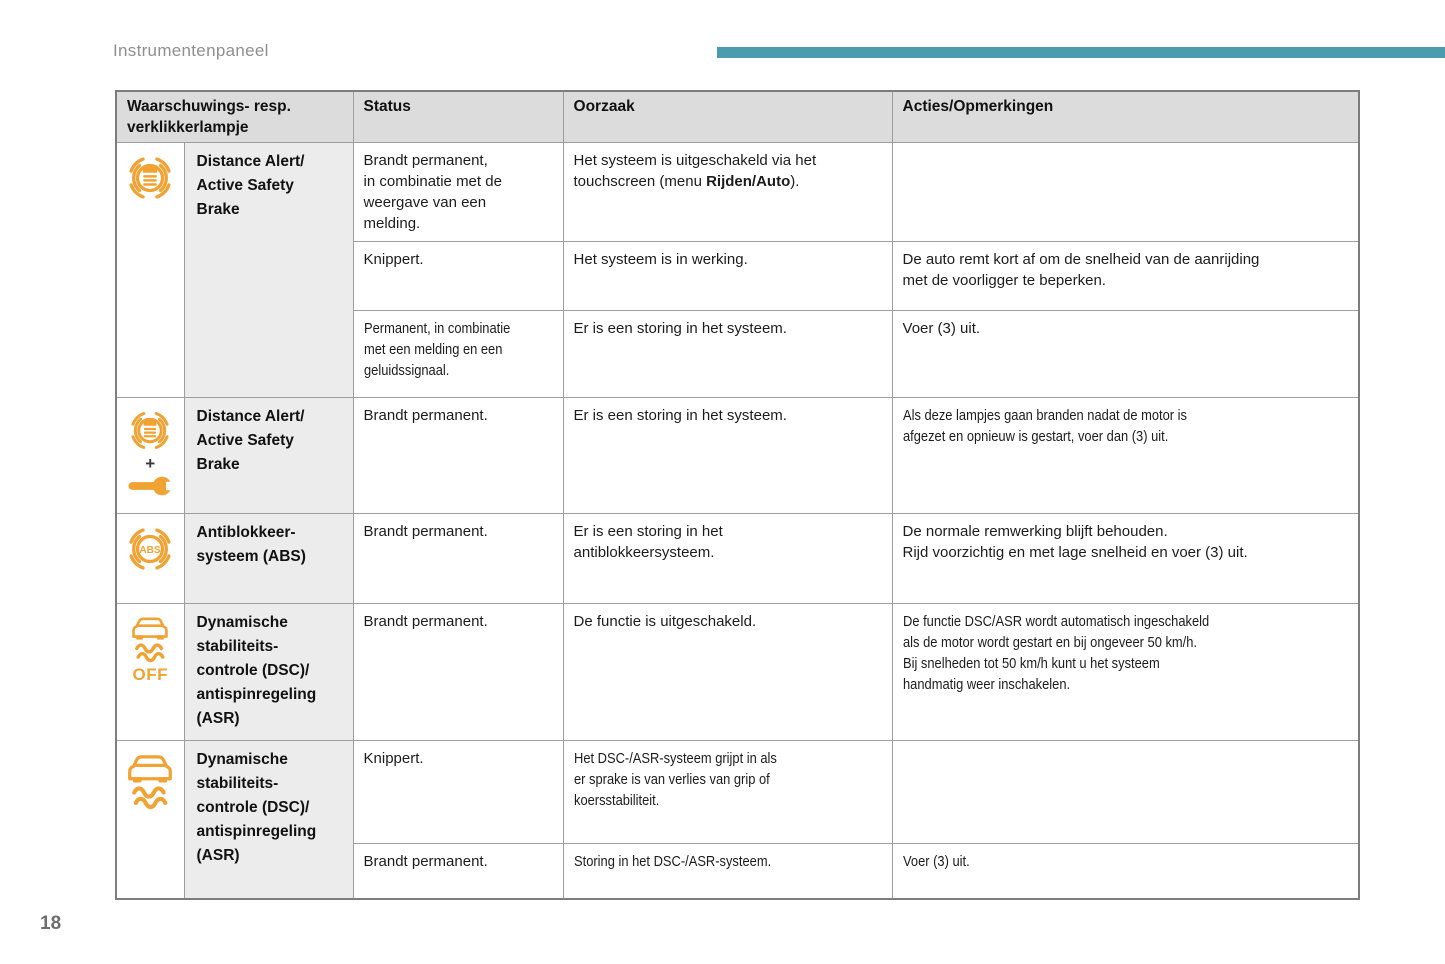 The width and height of the screenshot is (1445, 964). I want to click on page-number: 18, so click(51, 923).